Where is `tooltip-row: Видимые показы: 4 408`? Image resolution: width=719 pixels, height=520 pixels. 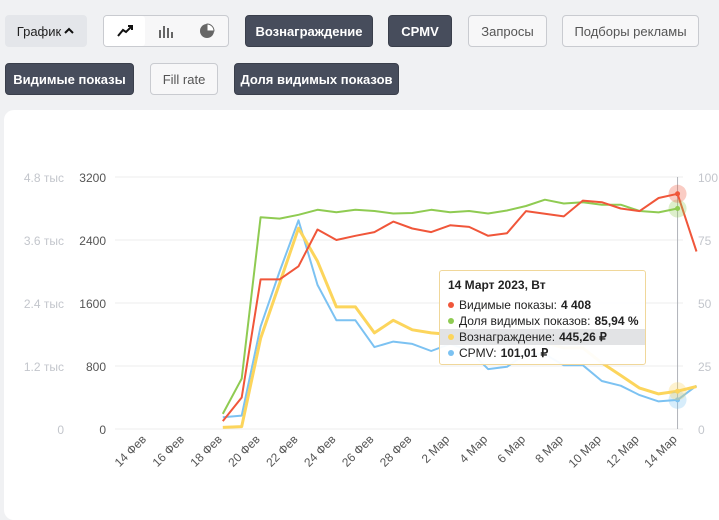
tooltip-row: Видимые показы: 4 408 is located at coordinates (542, 305).